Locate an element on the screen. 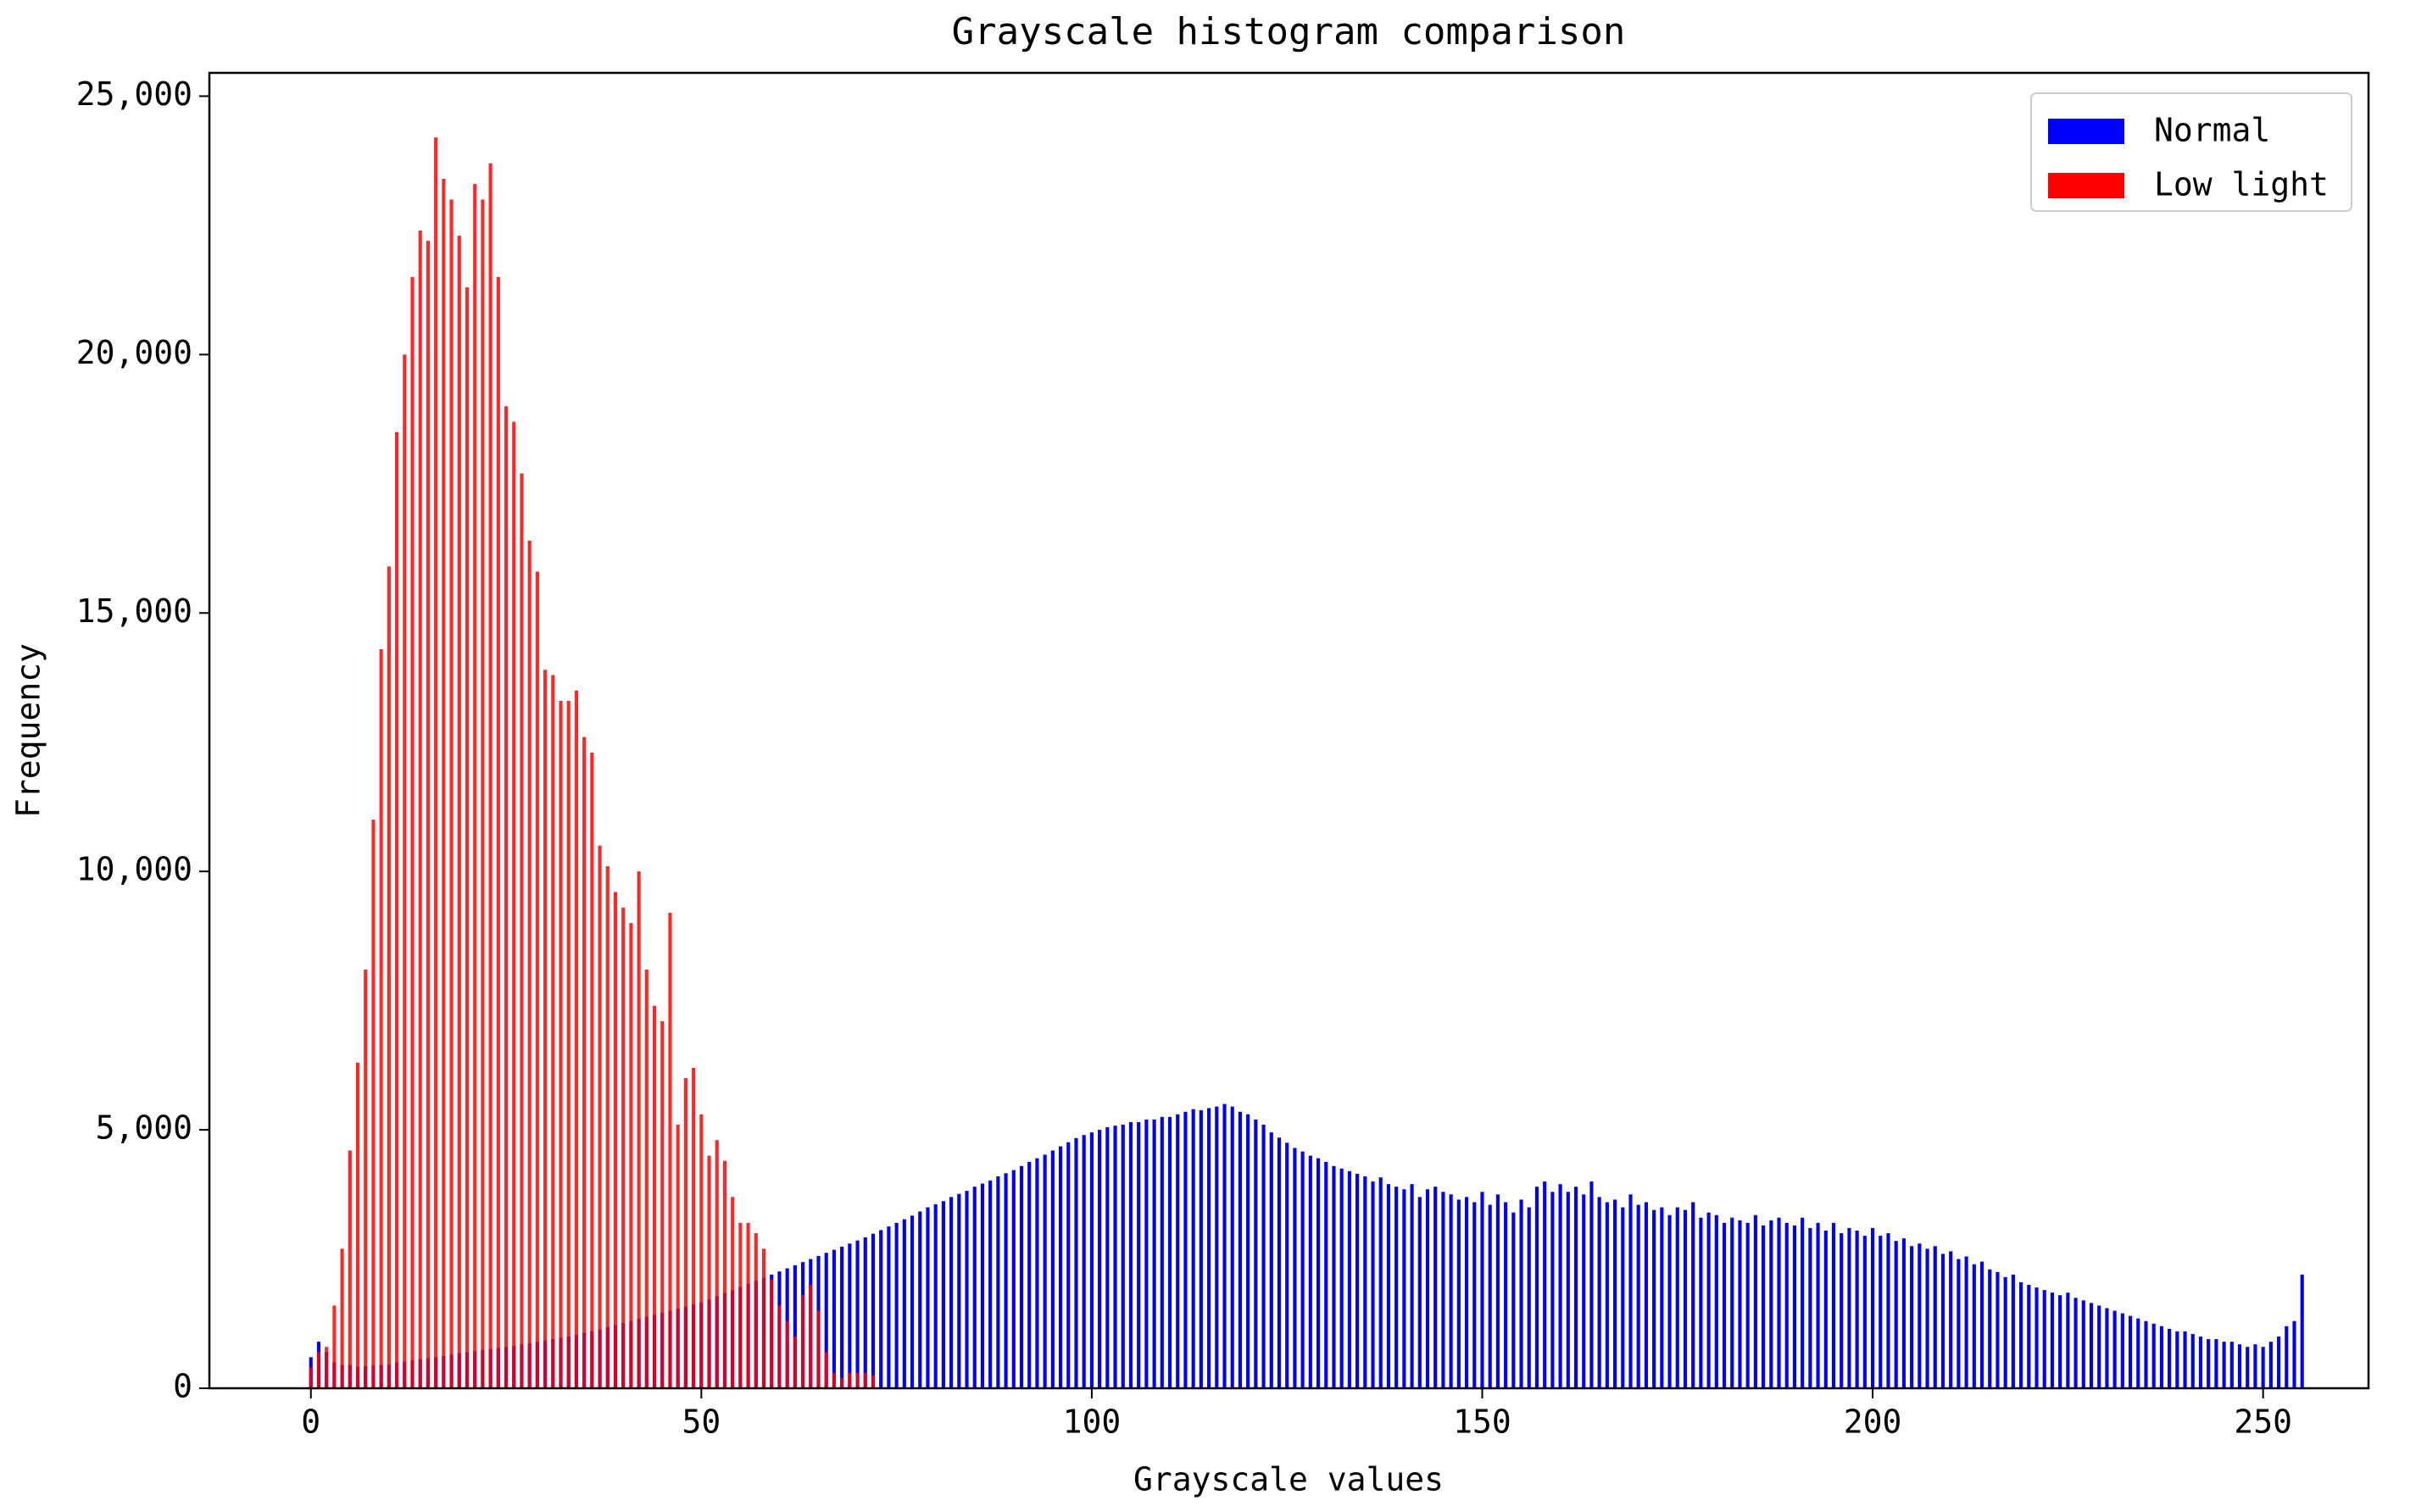  chart-title: Grayscale histogram comparison is located at coordinates (1289, 32).